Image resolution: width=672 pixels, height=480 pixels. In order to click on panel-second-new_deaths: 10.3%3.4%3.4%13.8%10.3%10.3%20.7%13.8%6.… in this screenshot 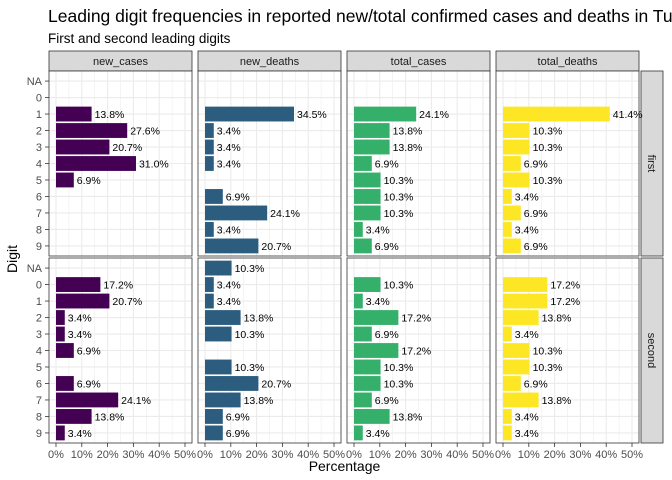, I will do `click(269, 350)`.